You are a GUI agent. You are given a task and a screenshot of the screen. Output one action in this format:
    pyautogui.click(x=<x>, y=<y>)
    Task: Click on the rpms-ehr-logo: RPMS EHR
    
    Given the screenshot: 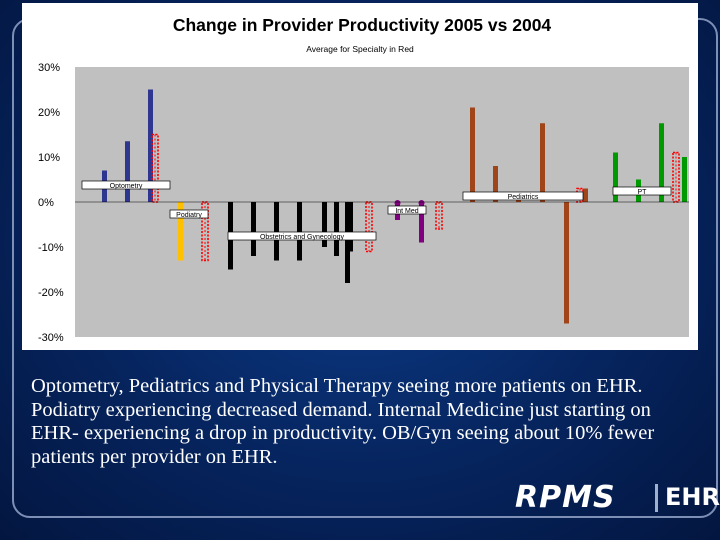 What is the action you would take?
    pyautogui.click(x=617, y=498)
    